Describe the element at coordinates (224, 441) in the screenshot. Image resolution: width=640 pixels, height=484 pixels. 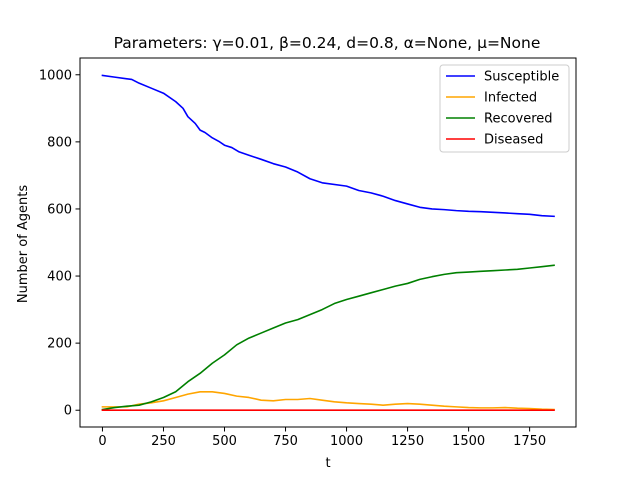
I see `x-tick-label: 500` at that location.